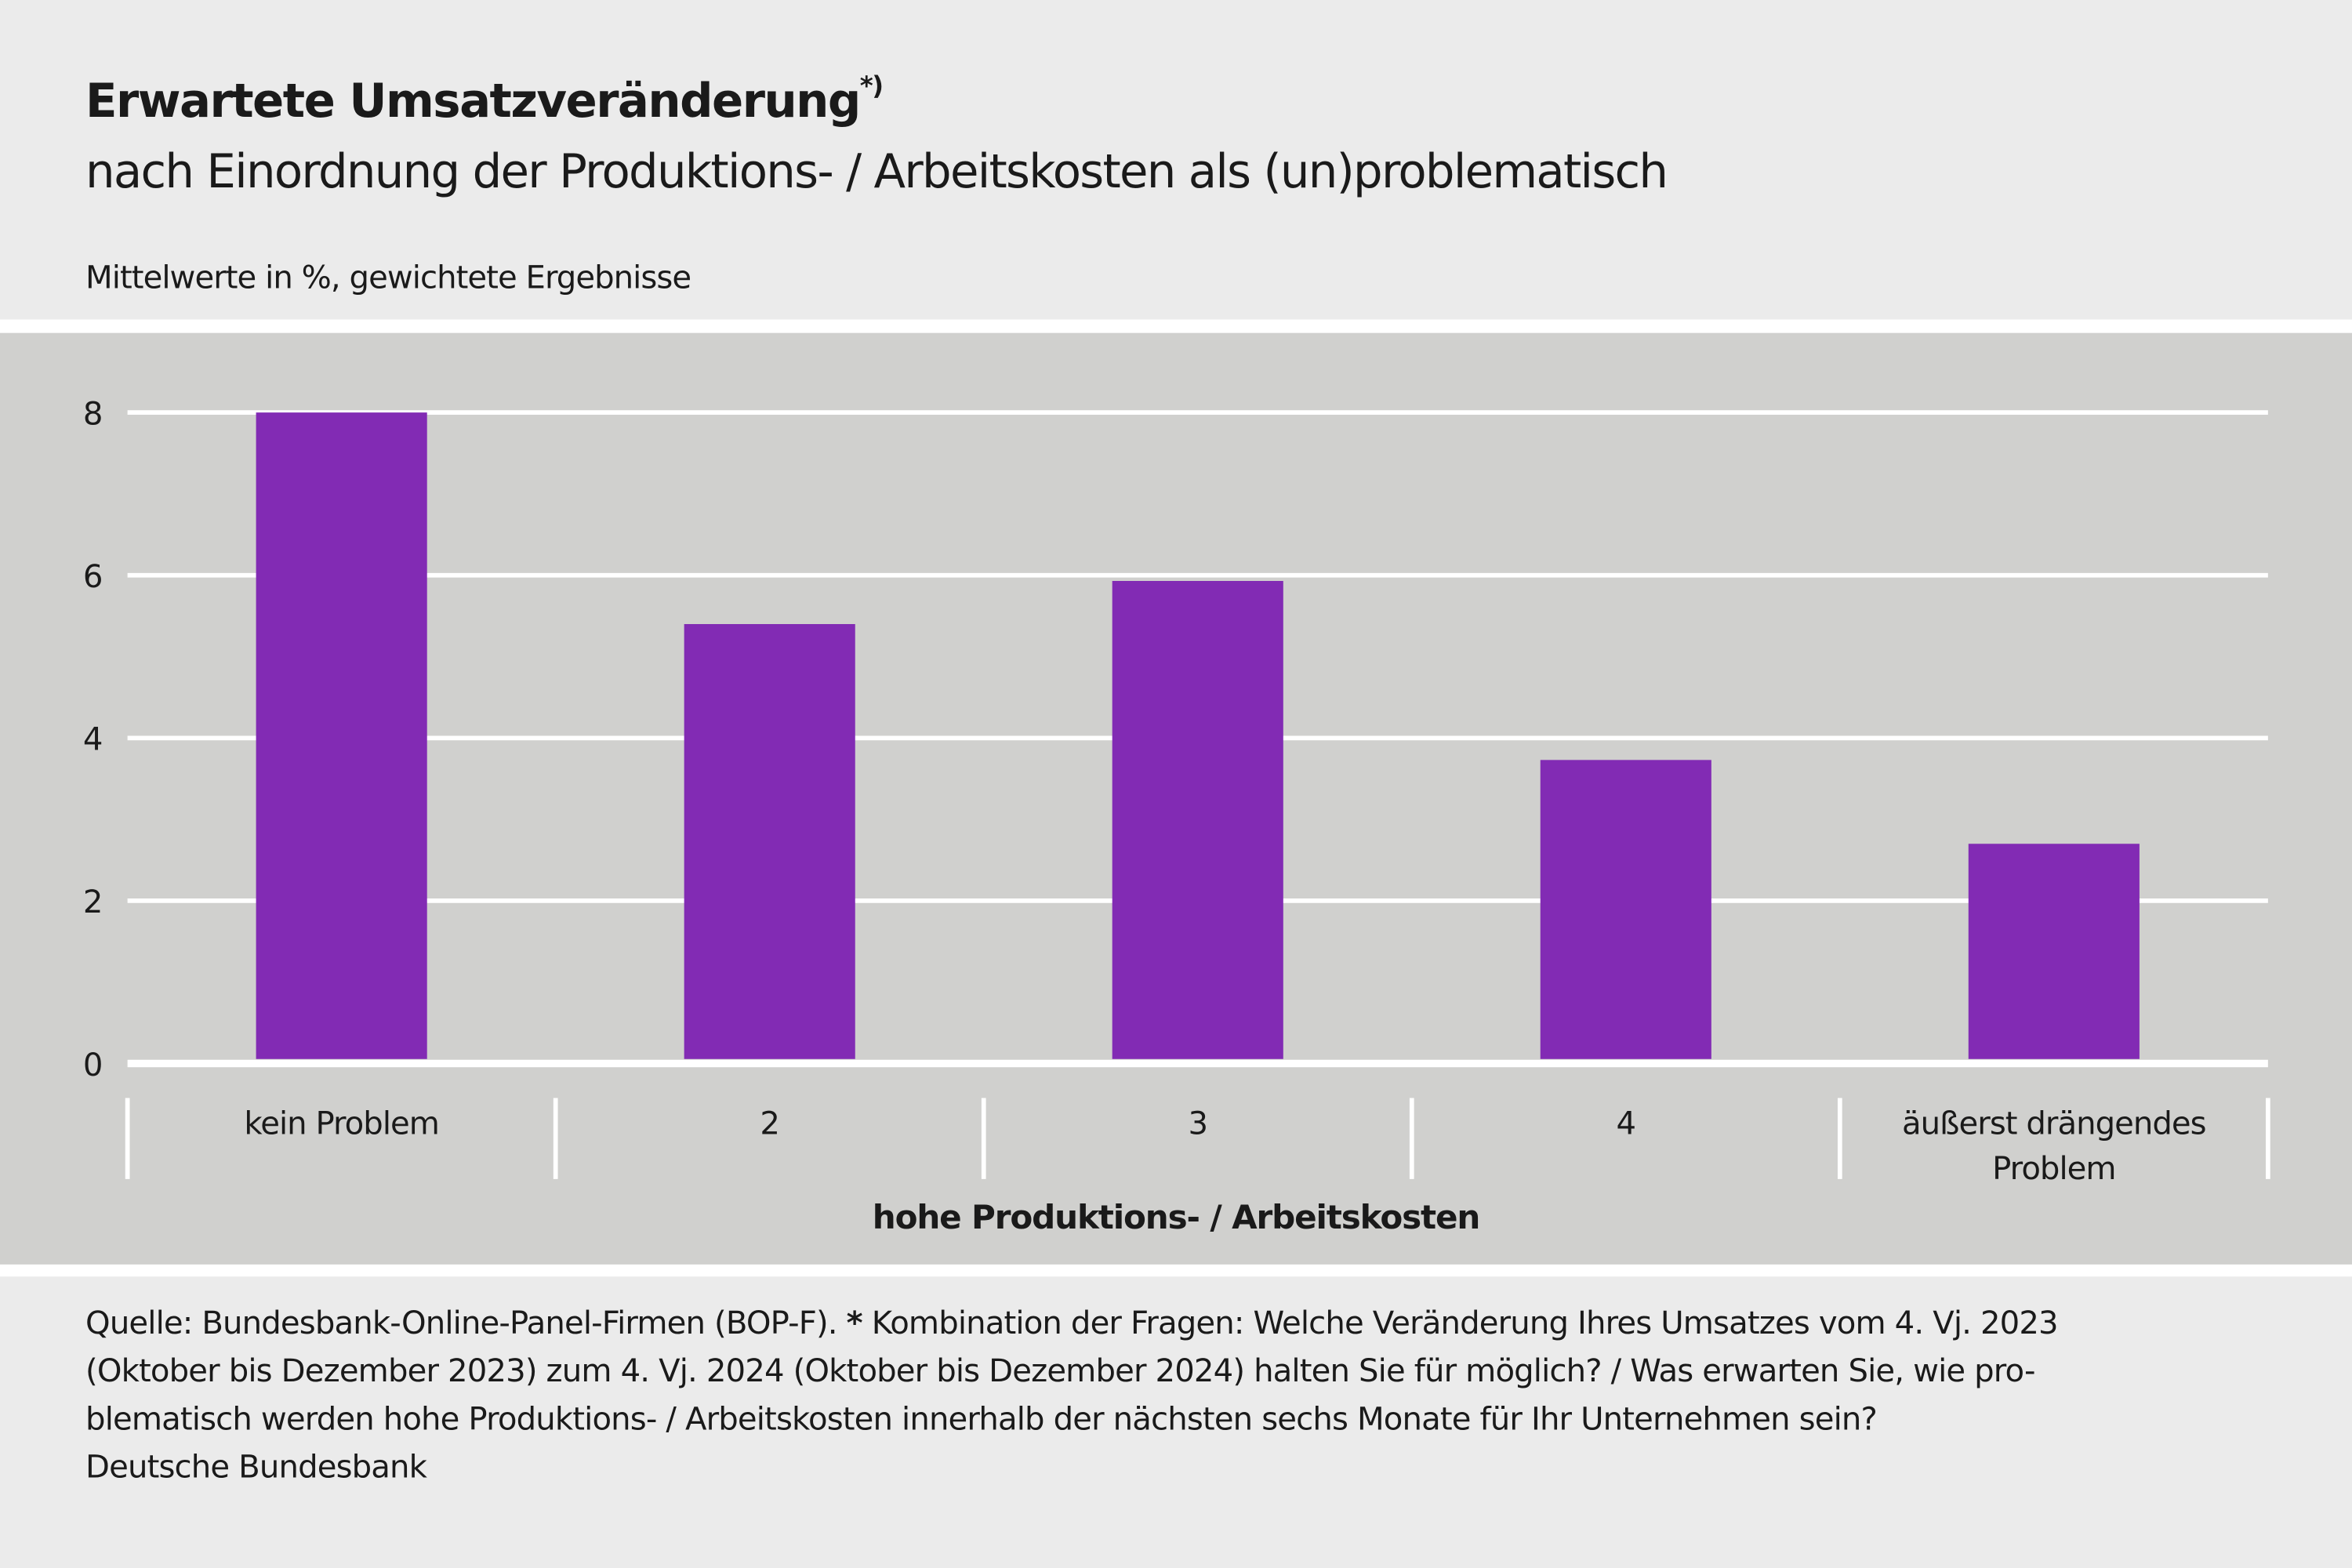  I want to click on y-tick-label: 8, so click(93, 414).